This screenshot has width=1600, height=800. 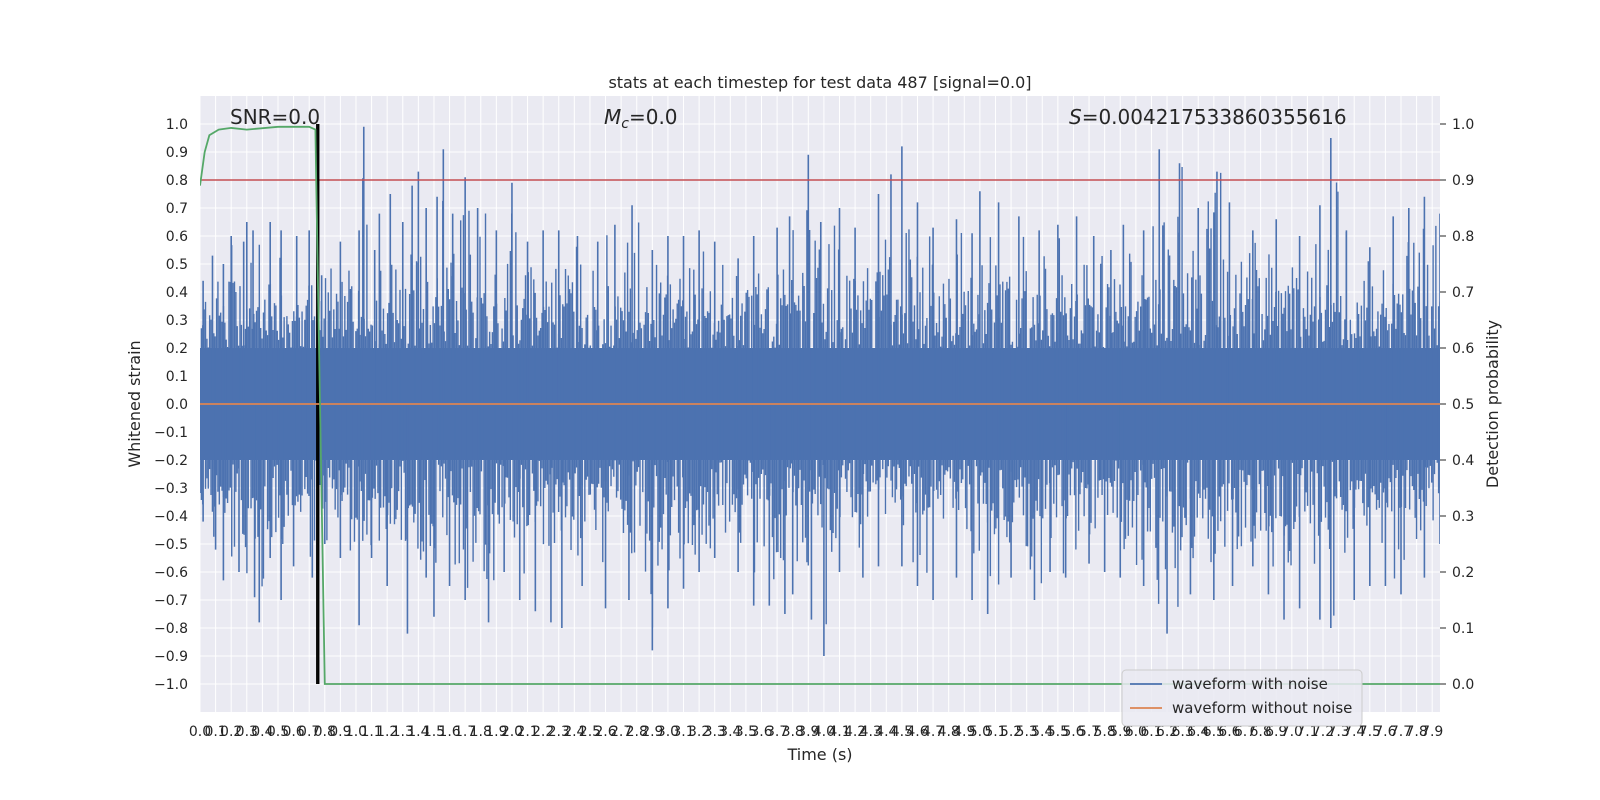 What do you see at coordinates (171, 461) in the screenshot?
I see `y-tick-label-left: −0.2` at bounding box center [171, 461].